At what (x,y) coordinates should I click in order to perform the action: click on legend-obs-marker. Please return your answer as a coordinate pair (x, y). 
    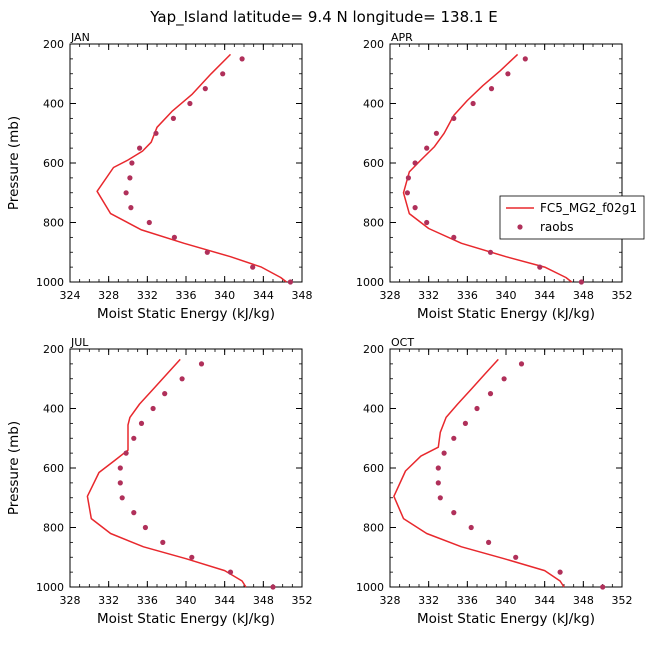
    Looking at the image, I should click on (520, 227).